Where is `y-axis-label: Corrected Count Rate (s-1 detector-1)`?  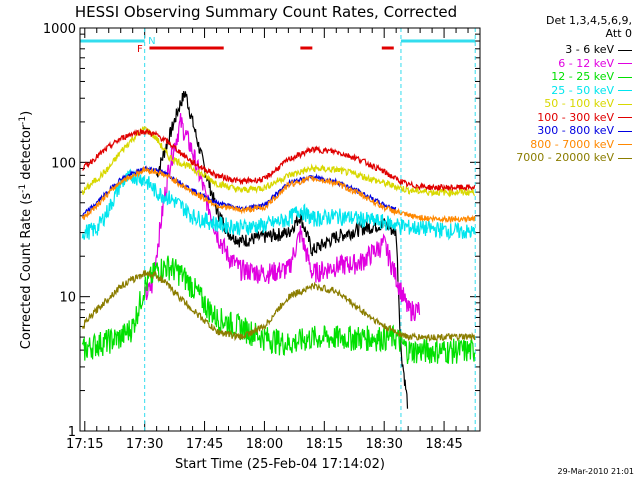 y-axis-label: Corrected Count Rate (s-1 detector-1) is located at coordinates (26, 230).